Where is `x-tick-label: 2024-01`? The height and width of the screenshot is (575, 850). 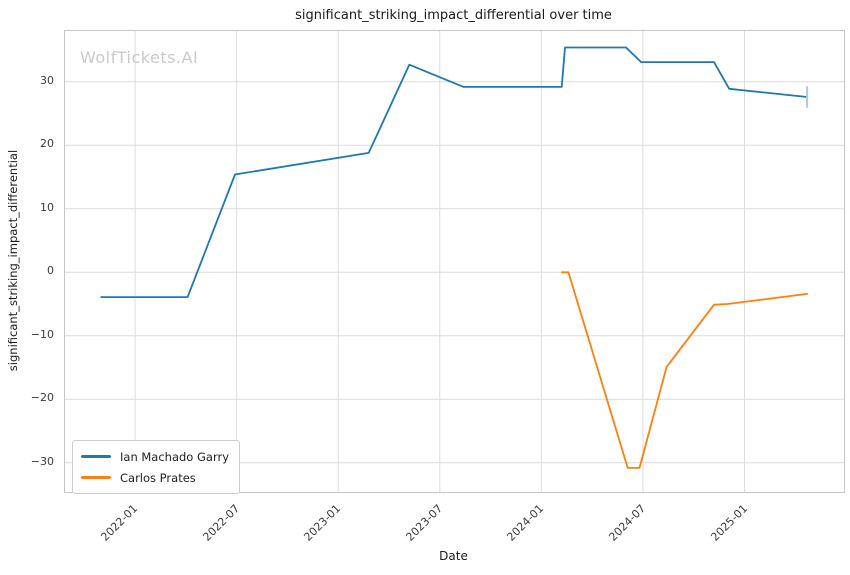 x-tick-label: 2024-01 is located at coordinates (525, 523).